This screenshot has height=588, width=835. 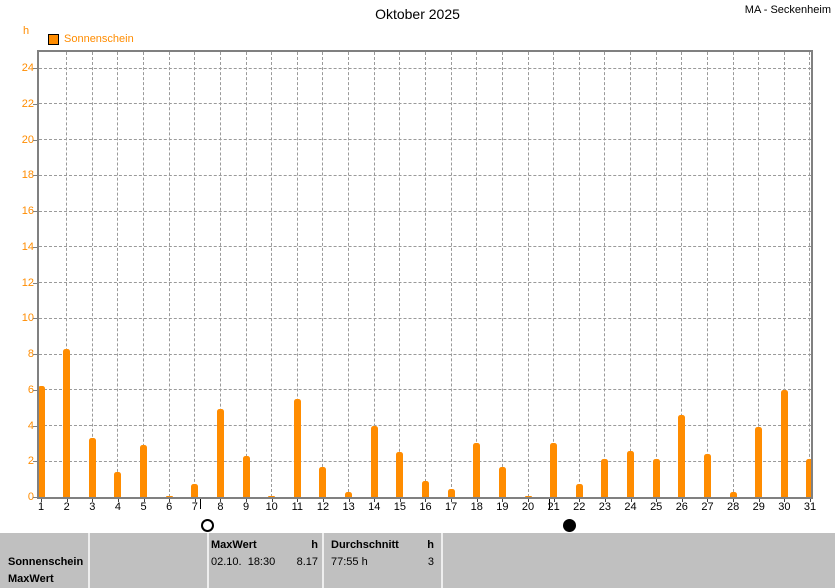 I want to click on sonnenschein-swatch-icon, so click(x=53, y=39).